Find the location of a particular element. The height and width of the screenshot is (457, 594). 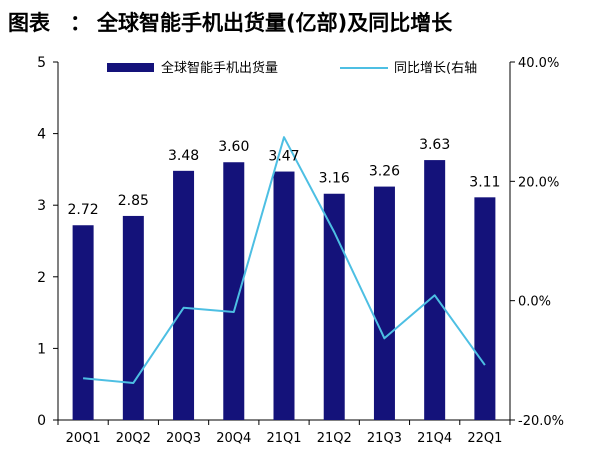

x-axis-tick-label: 22Q1 is located at coordinates (484, 438).